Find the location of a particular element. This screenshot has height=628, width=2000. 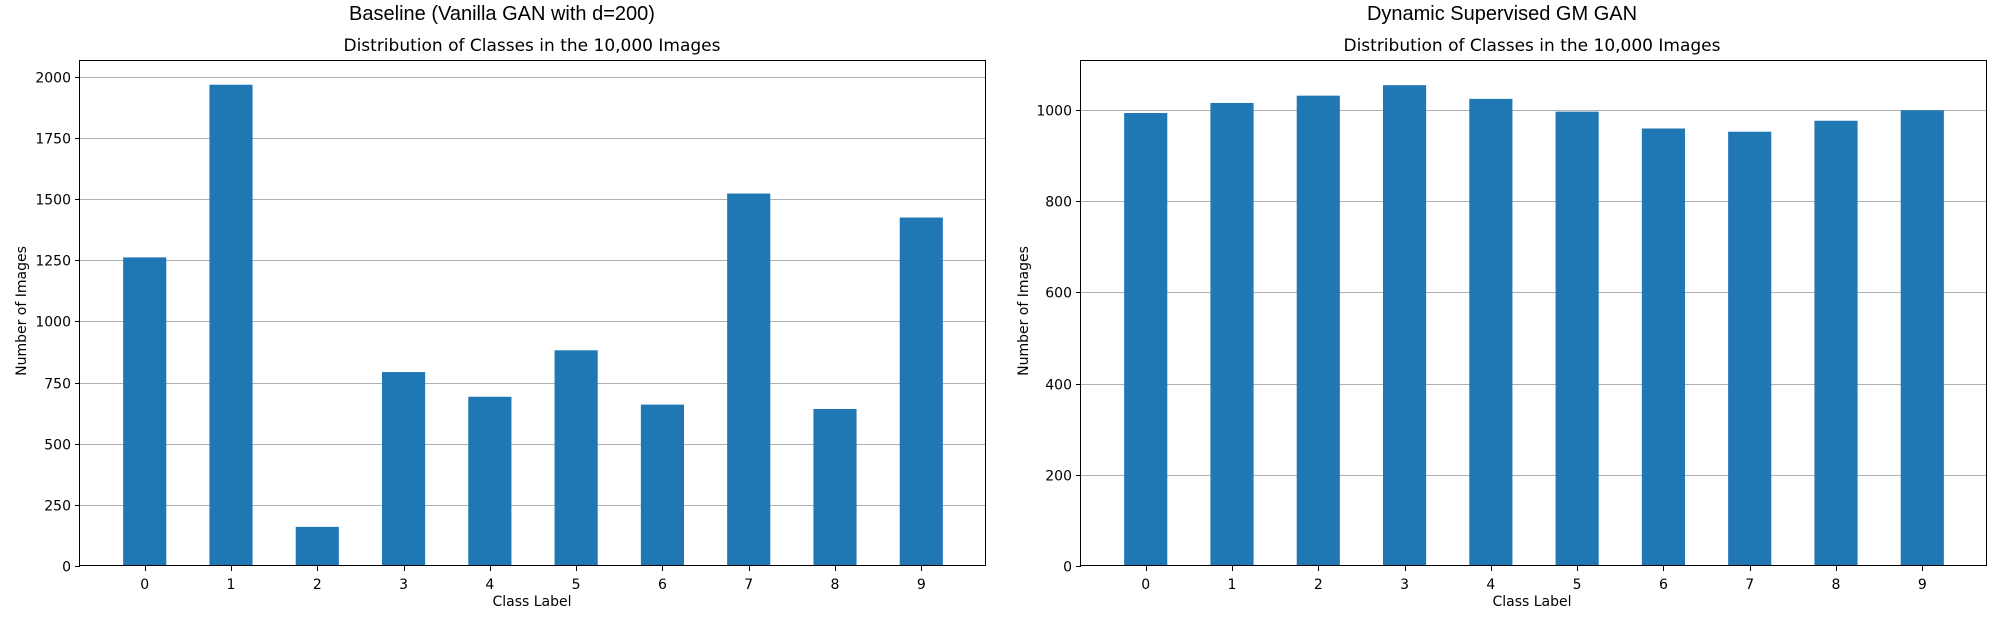

y-tick-label: 200 is located at coordinates (1058, 477).